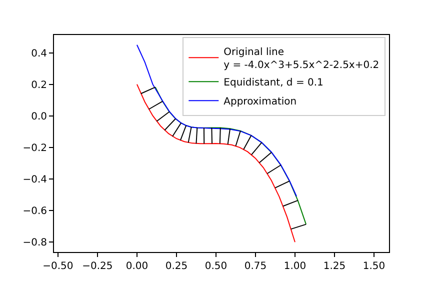 Image resolution: width=432 pixels, height=288 pixels. What do you see at coordinates (39, 54) in the screenshot?
I see `y-tick-label: 0.4` at bounding box center [39, 54].